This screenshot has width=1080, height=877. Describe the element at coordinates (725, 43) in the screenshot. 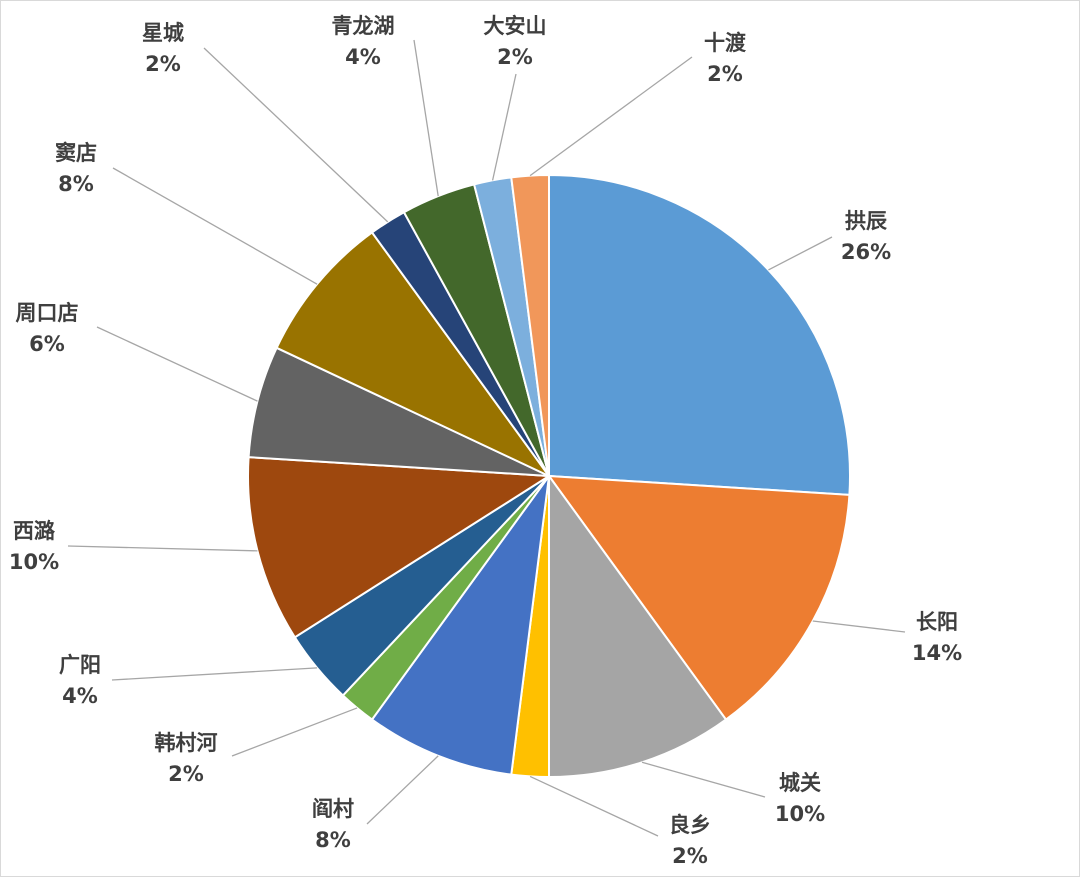

I see `data-label-name: 十渡` at that location.